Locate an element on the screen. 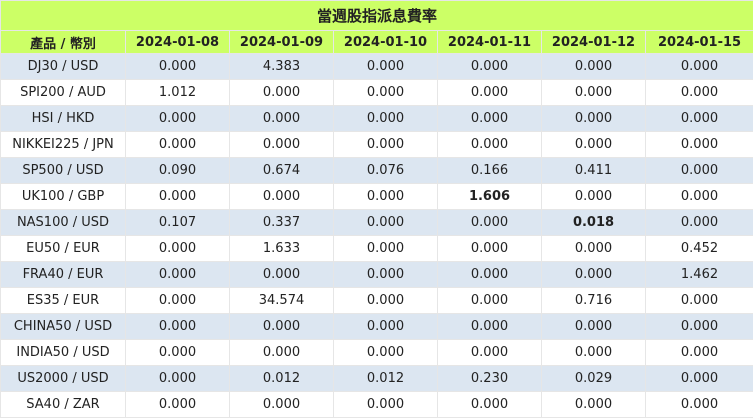 The image size is (753, 418). rate-cell: 0.018 is located at coordinates (594, 223).